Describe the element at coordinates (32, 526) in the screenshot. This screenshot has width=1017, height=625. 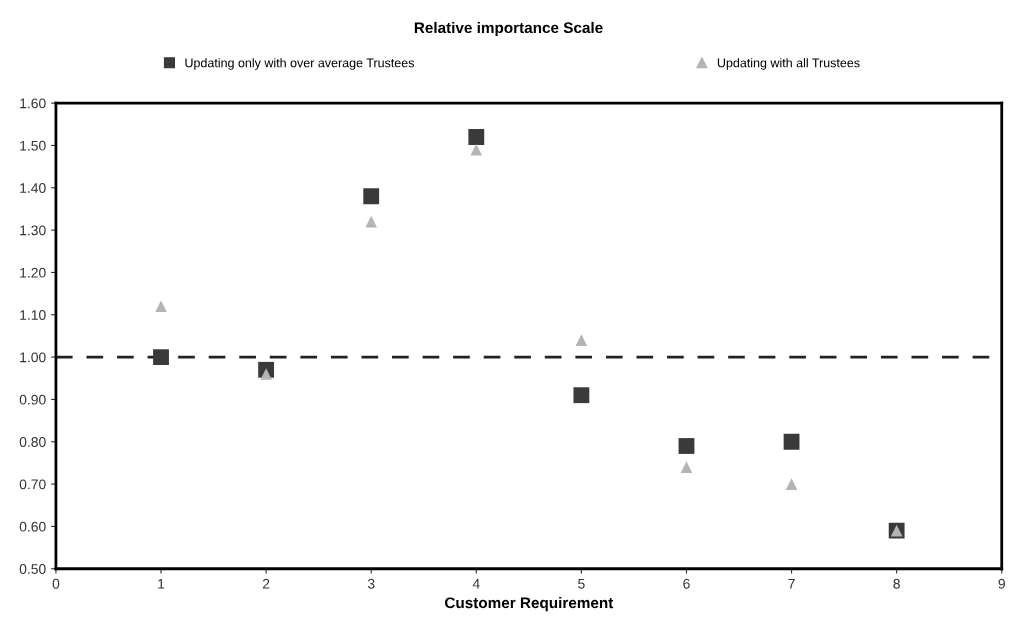
I see `y-tick-label: 0.60` at that location.